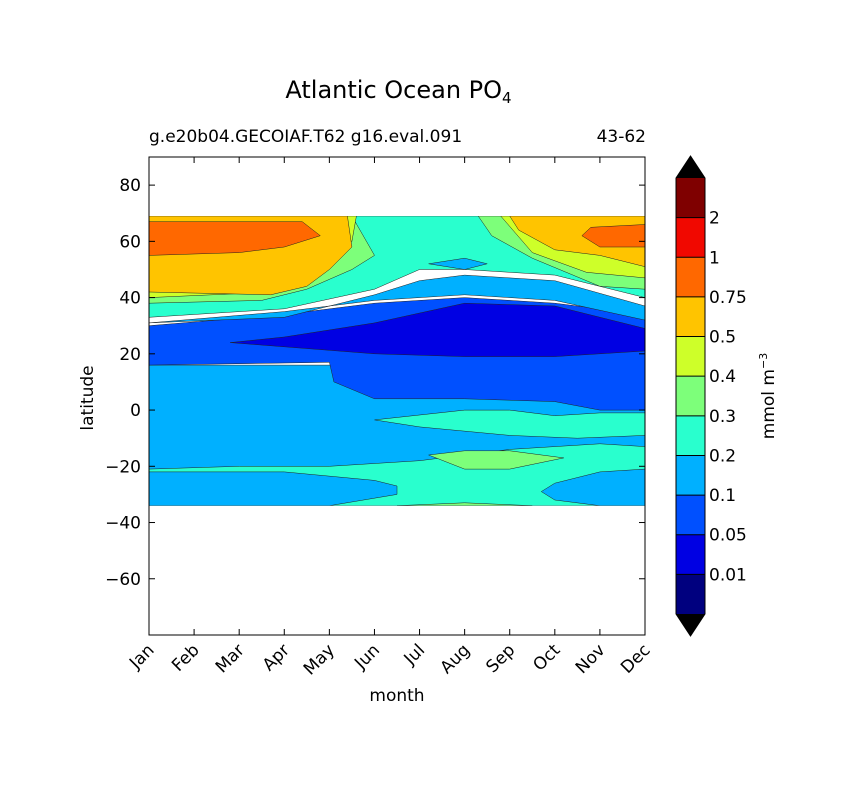 This screenshot has height=788, width=859. Describe the element at coordinates (621, 137) in the screenshot. I see `years-label: 43-62` at that location.